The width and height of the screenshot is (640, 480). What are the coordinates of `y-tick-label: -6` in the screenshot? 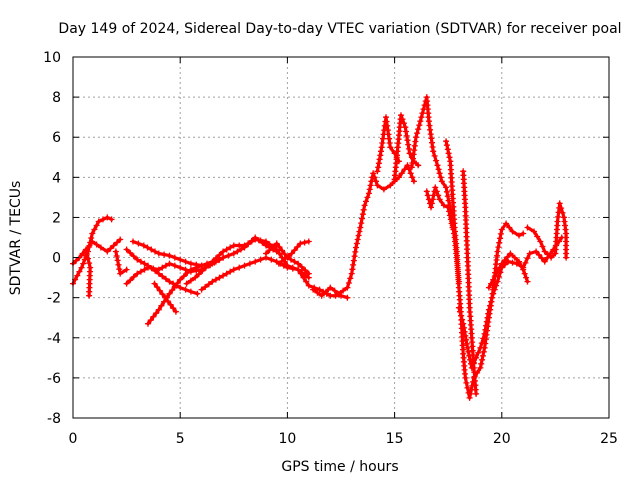 It's located at (54, 379).